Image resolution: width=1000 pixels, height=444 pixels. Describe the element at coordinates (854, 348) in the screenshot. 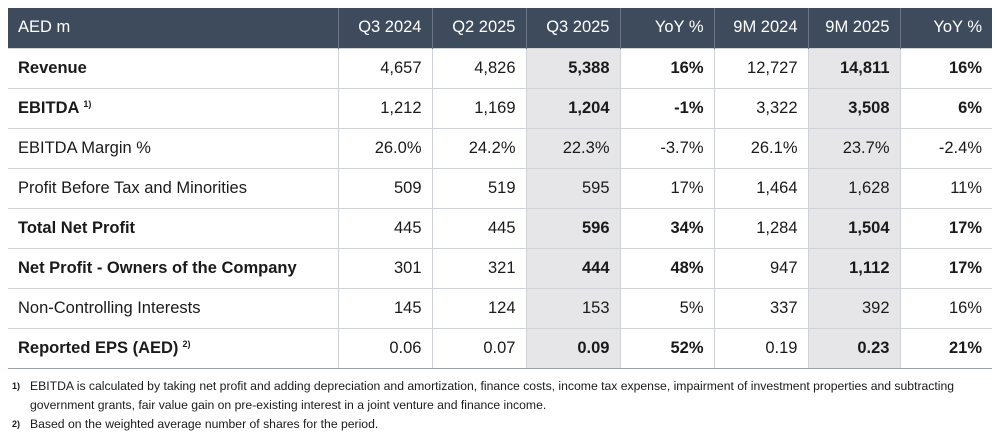

I see `cell: 0.23` at that location.